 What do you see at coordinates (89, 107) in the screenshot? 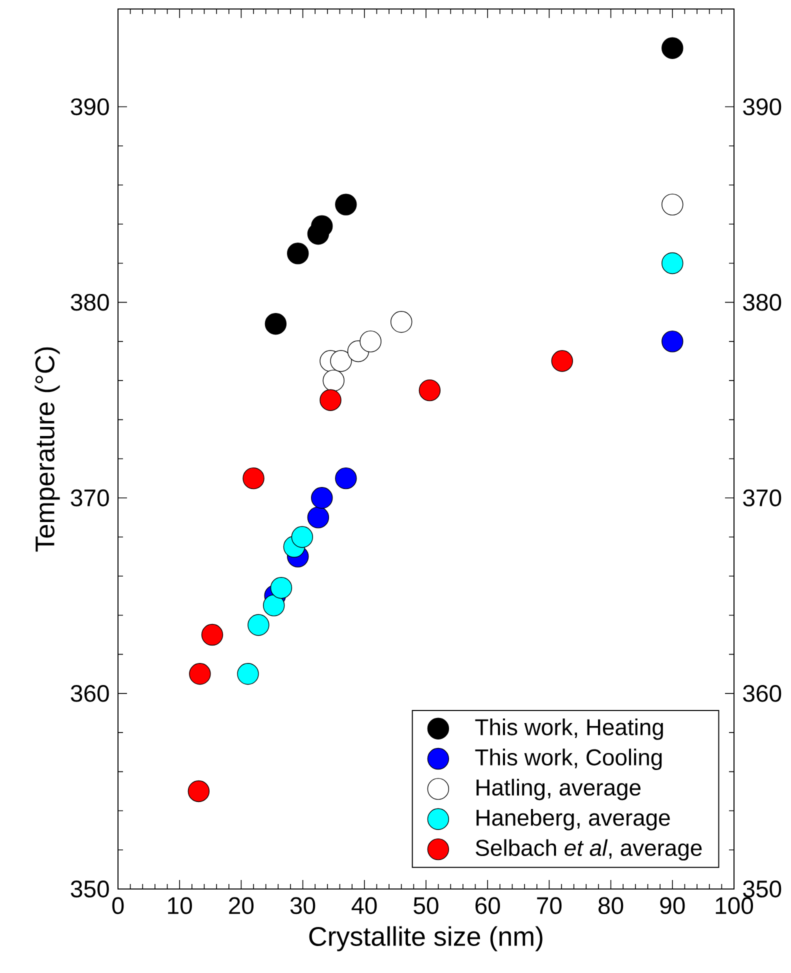
I see `y-tick-label: 390` at bounding box center [89, 107].